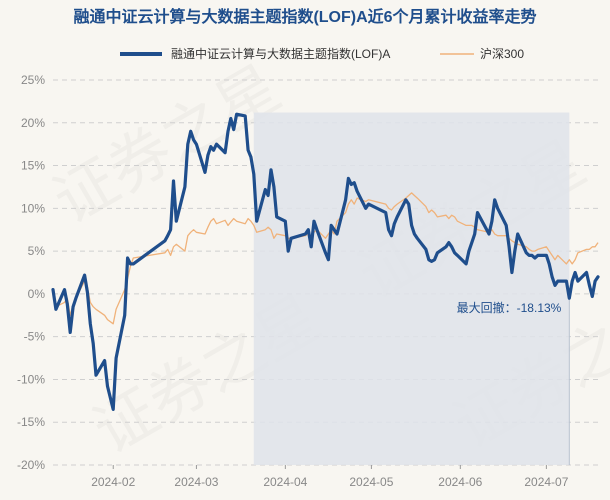  Describe the element at coordinates (371, 482) in the screenshot. I see `x-tick-label: 2024-05` at that location.